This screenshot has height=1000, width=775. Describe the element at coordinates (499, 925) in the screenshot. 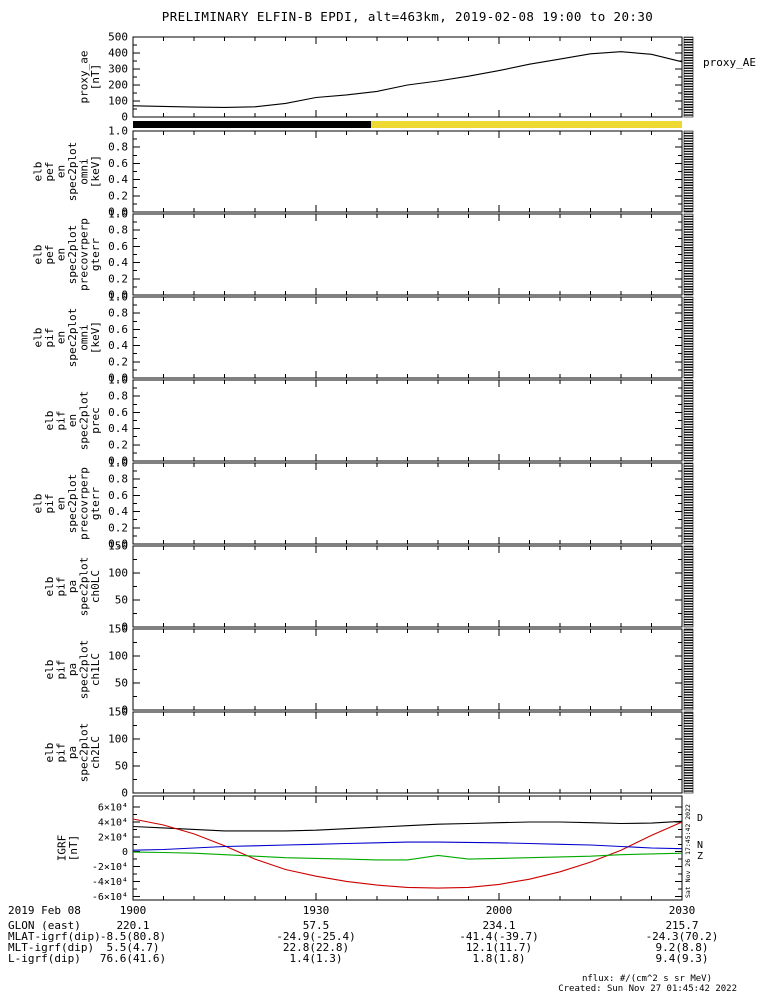

I see `annotation-row-value: 234.1` at that location.